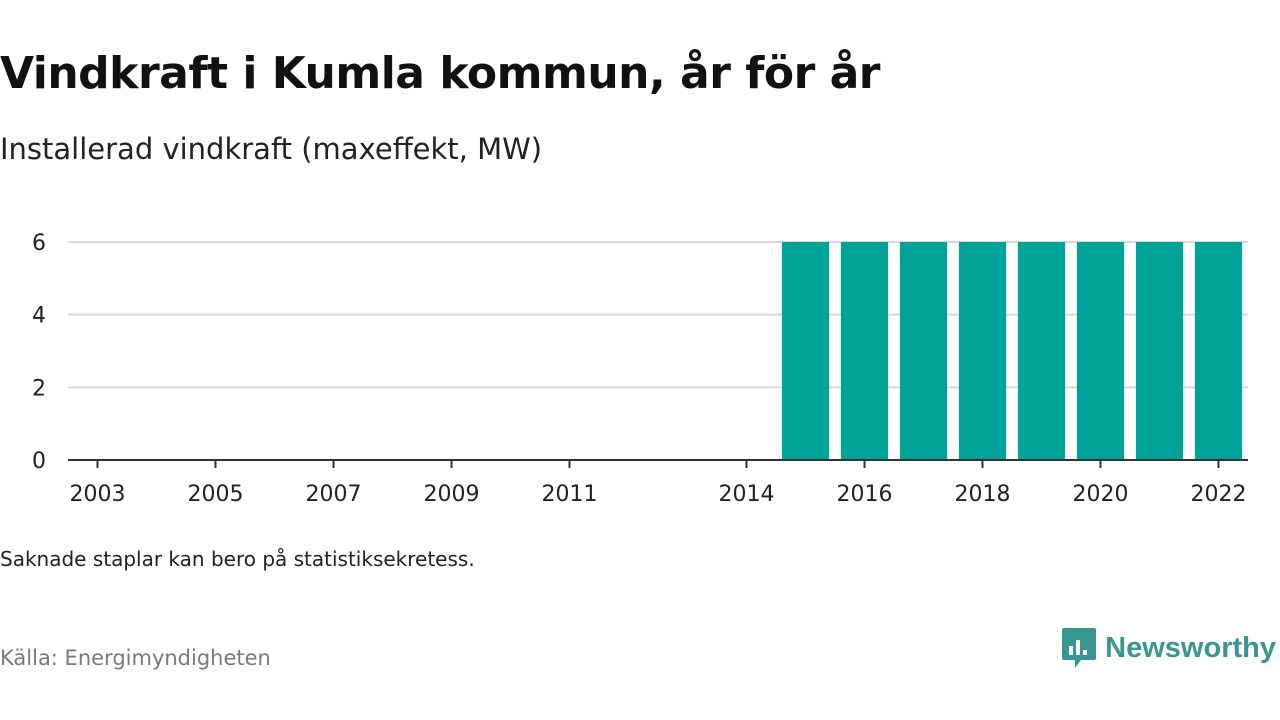  Describe the element at coordinates (1190, 647) in the screenshot. I see `brand-name: Newsworthy` at that location.